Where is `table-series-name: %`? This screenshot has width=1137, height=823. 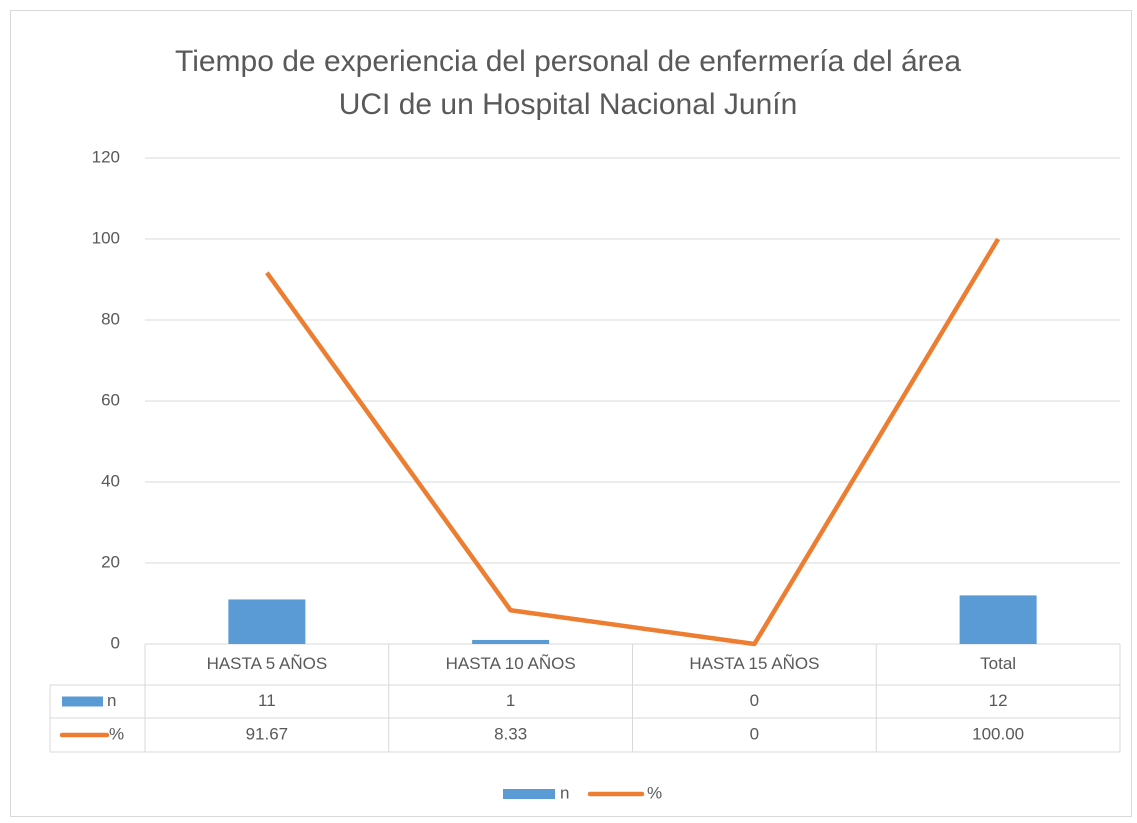
table-series-name: % is located at coordinates (116, 733).